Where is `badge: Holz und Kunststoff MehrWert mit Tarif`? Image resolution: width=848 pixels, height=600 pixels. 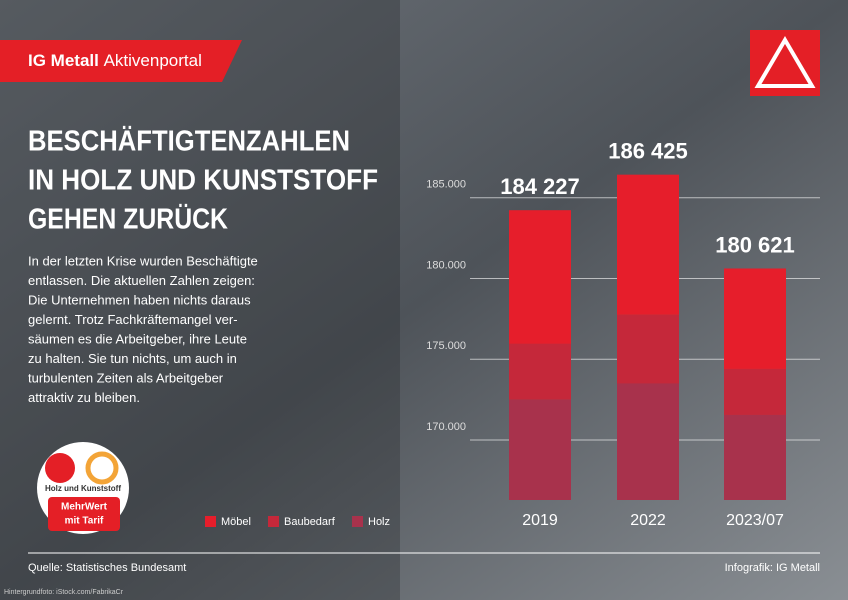
badge: Holz und Kunststoff MehrWert mit Tarif is located at coordinates (83, 488).